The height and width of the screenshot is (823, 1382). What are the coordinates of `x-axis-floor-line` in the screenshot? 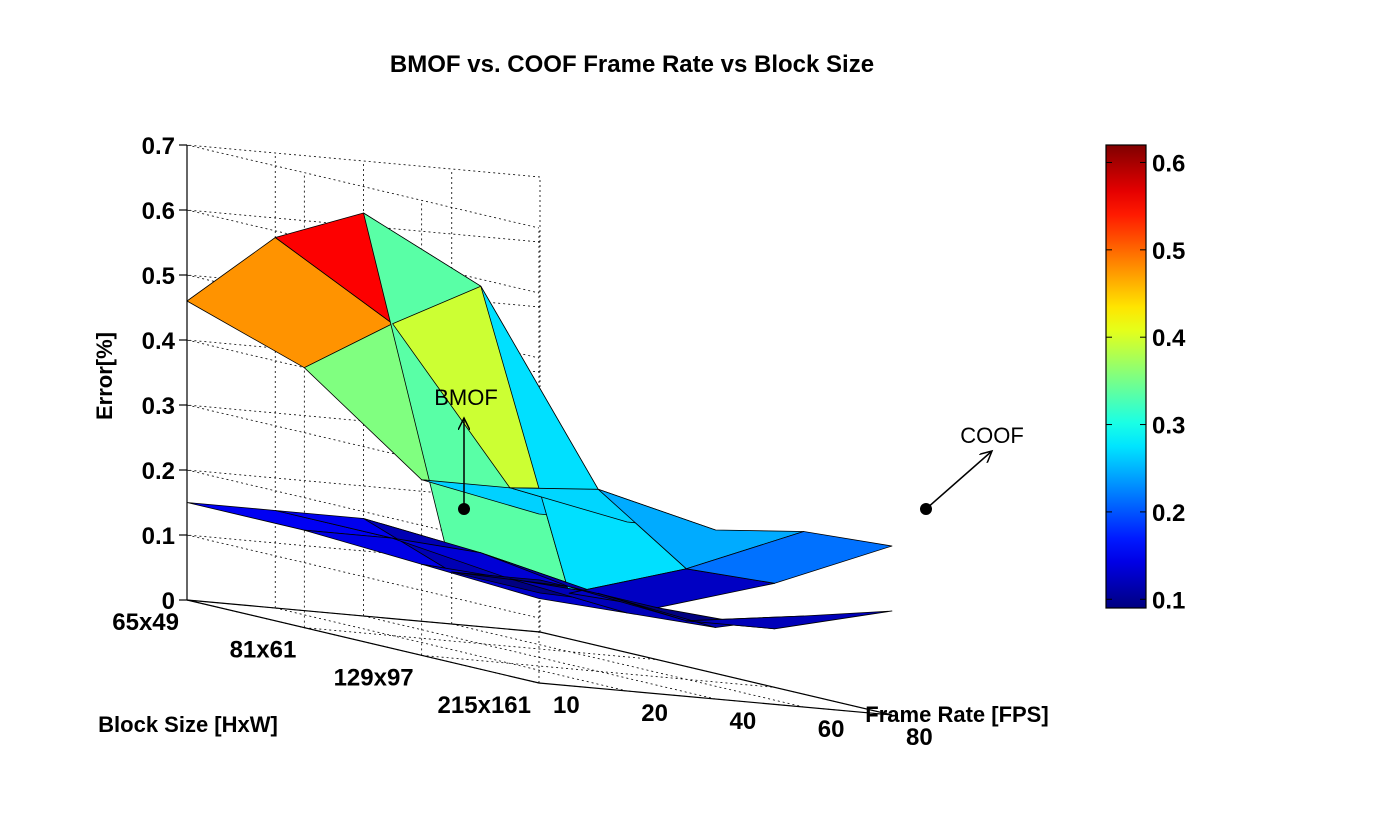 It's located at (363, 616).